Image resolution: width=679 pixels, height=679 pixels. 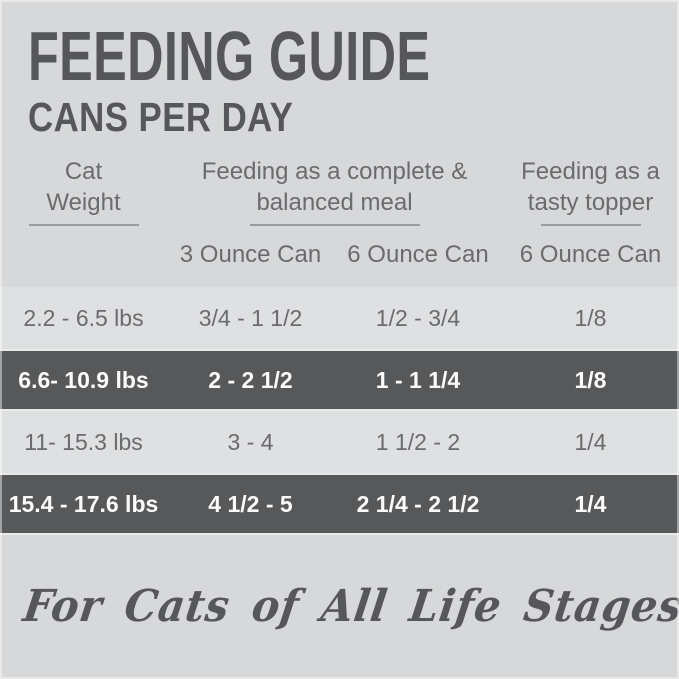 I want to click on header-cat-weight-line2: Weight, so click(x=83, y=202).